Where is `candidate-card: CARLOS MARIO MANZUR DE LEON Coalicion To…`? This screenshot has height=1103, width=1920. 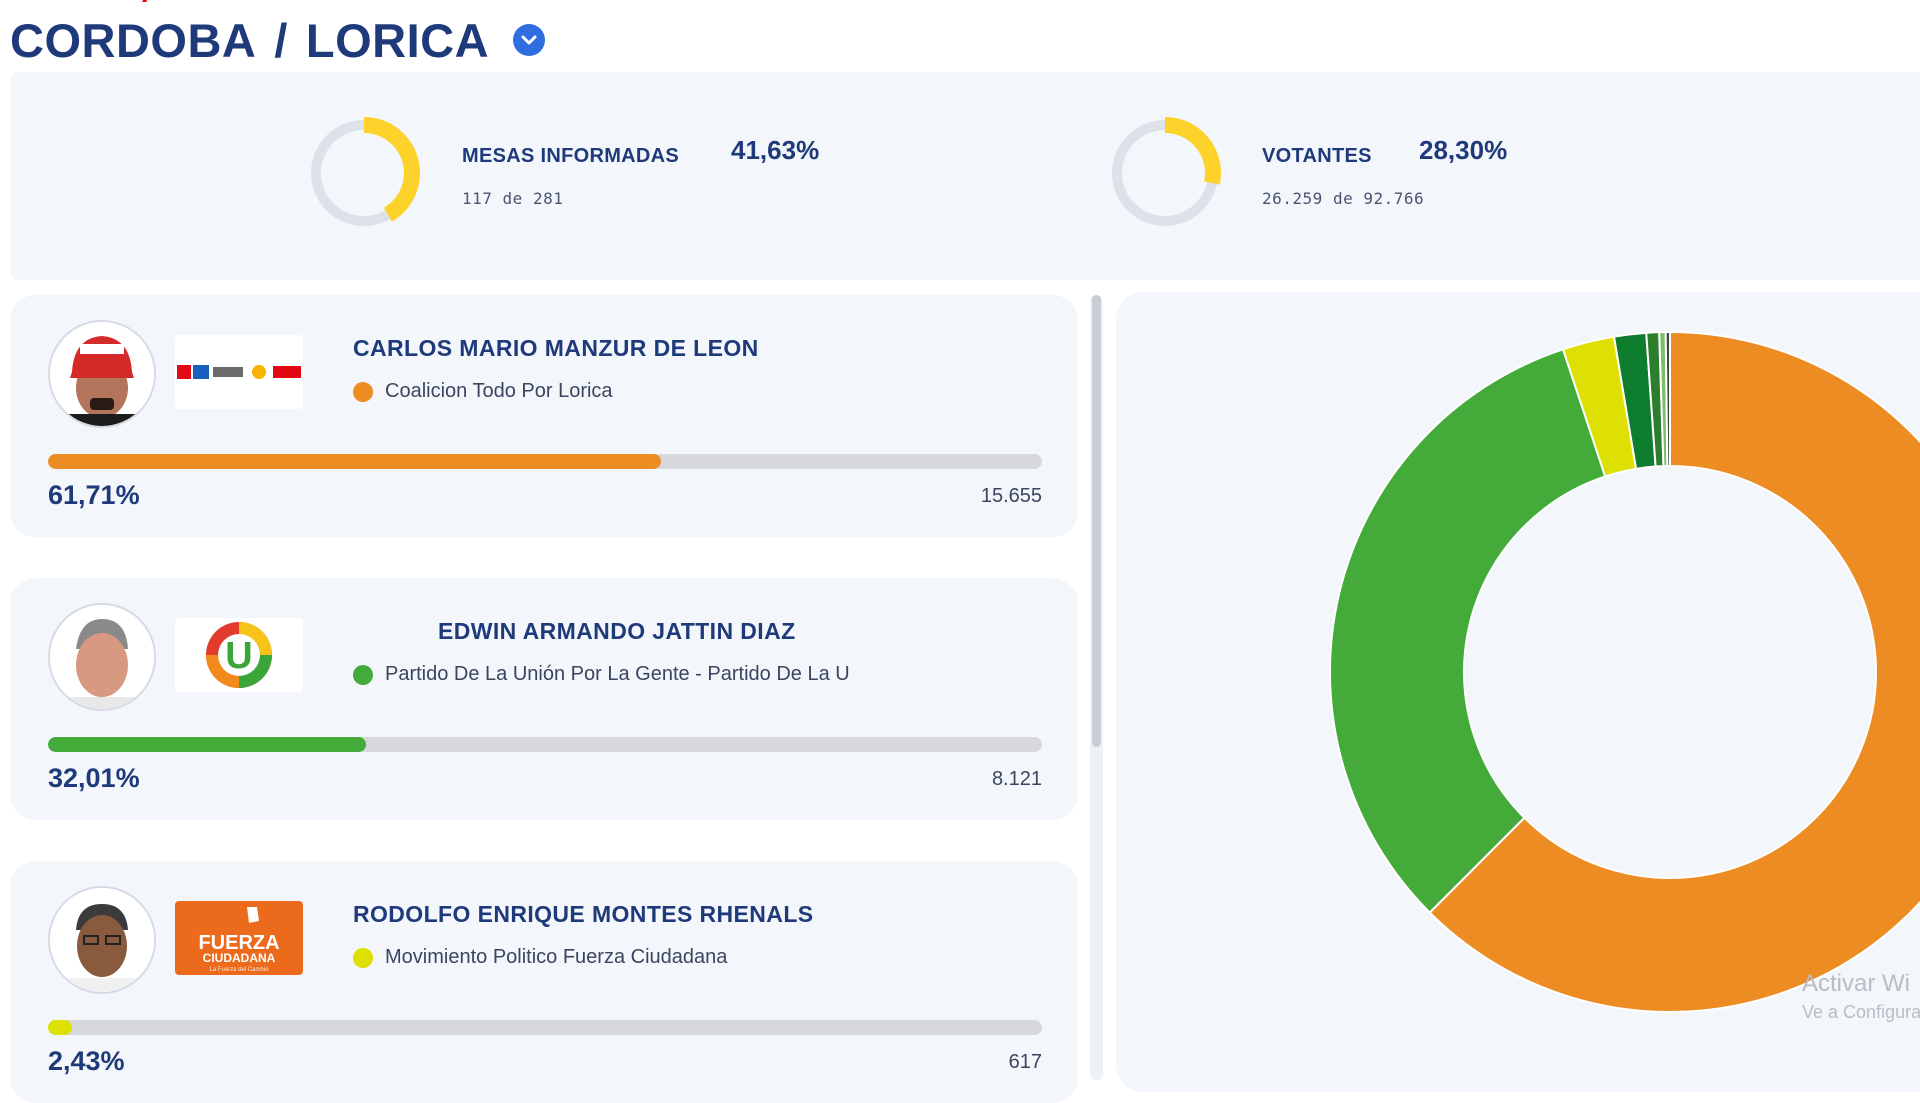 candidate-card: CARLOS MARIO MANZUR DE LEON Coalicion To… is located at coordinates (544, 416).